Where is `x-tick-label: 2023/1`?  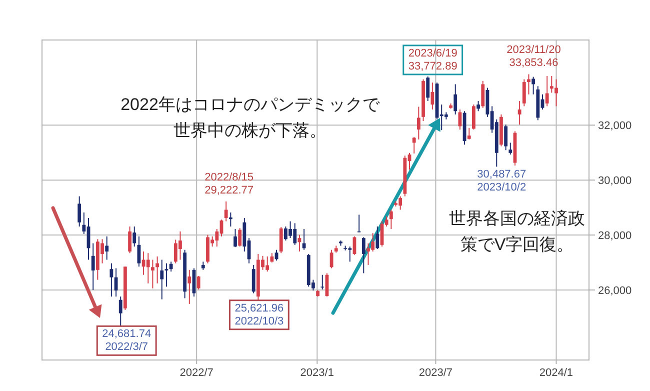 x-tick-label: 2023/1 is located at coordinates (317, 373).